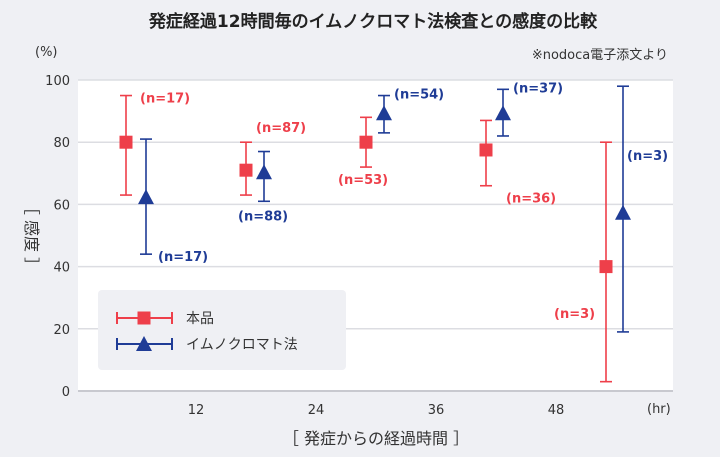 This screenshot has width=720, height=457. Describe the element at coordinates (600, 55) in the screenshot. I see `source-note: ※nodoca電子添文より` at that location.